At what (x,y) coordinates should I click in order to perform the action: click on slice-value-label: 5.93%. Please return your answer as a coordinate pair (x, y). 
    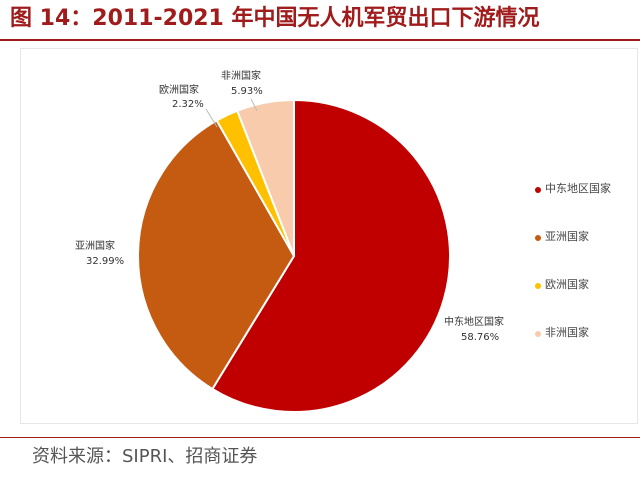
    Looking at the image, I should click on (247, 91).